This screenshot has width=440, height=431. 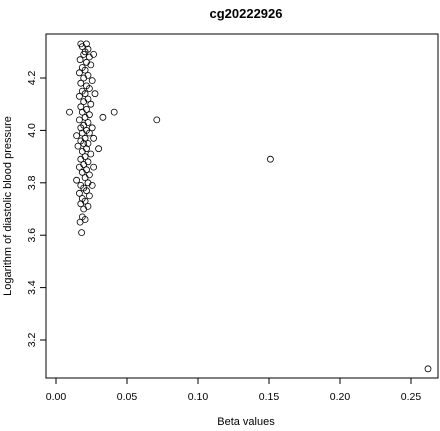 What do you see at coordinates (246, 422) in the screenshot?
I see `x-axis-label: Beta values` at bounding box center [246, 422].